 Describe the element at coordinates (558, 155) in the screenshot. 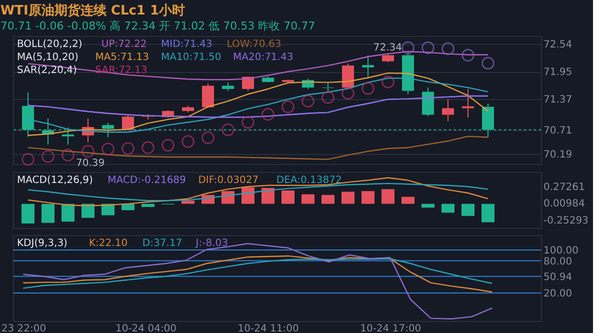

I see `y-tick-label: 70.19` at that location.